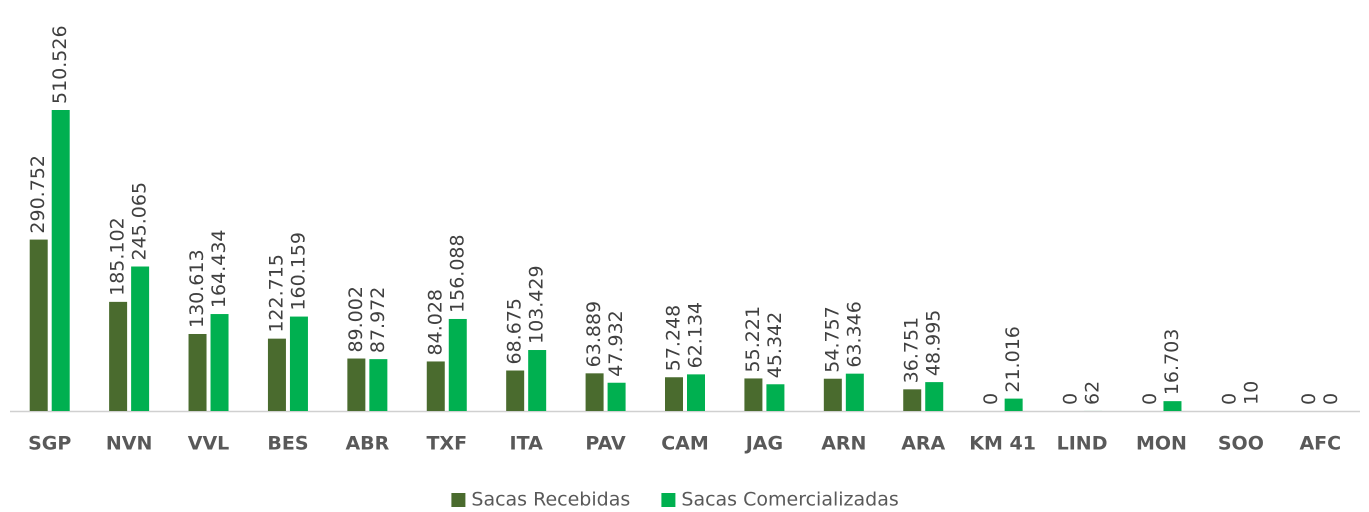 The width and height of the screenshot is (1369, 512). Describe the element at coordinates (49, 444) in the screenshot. I see `x-tick-label: SGP` at that location.